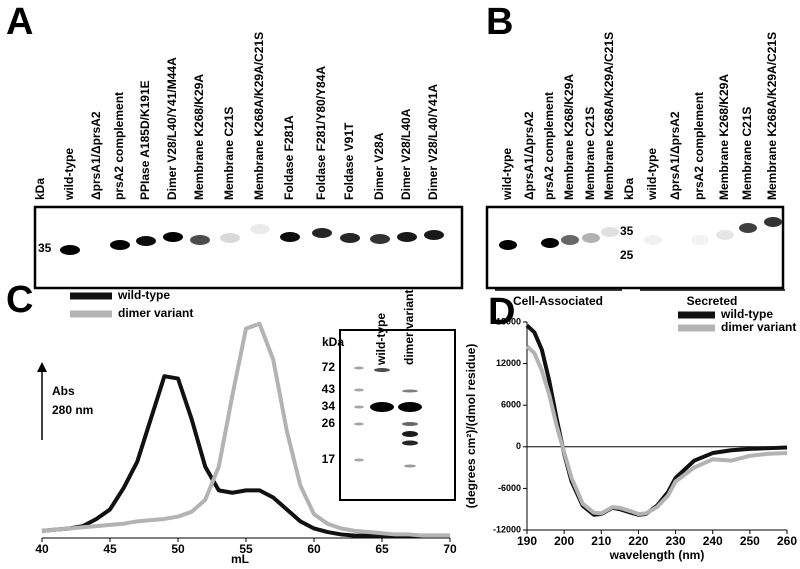 This screenshot has width=800, height=569. I want to click on marker-label: 25, so click(627, 255).